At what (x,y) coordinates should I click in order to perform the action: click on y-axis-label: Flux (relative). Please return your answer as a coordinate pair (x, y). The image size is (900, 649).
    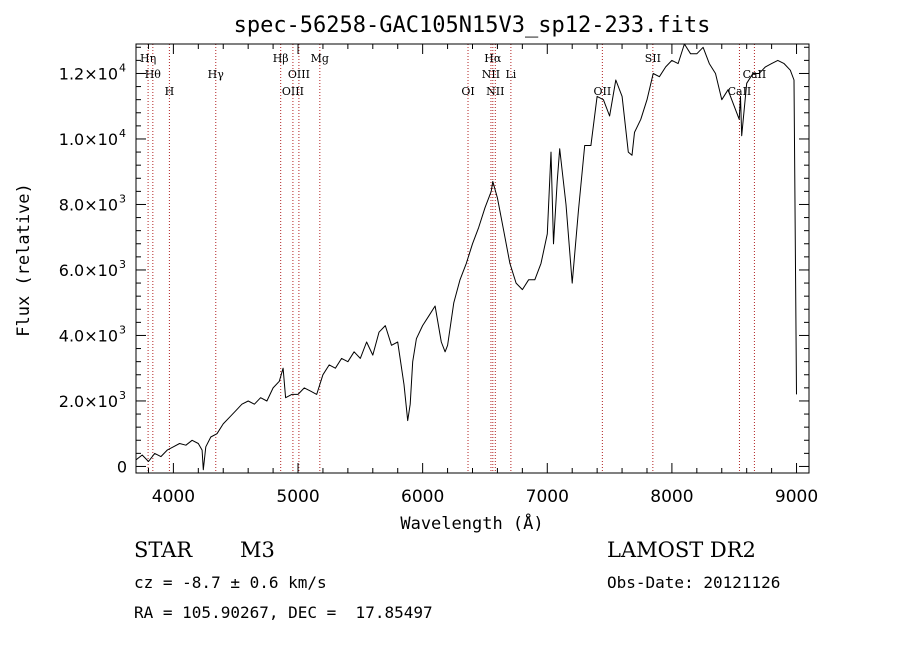
    Looking at the image, I should click on (24, 260).